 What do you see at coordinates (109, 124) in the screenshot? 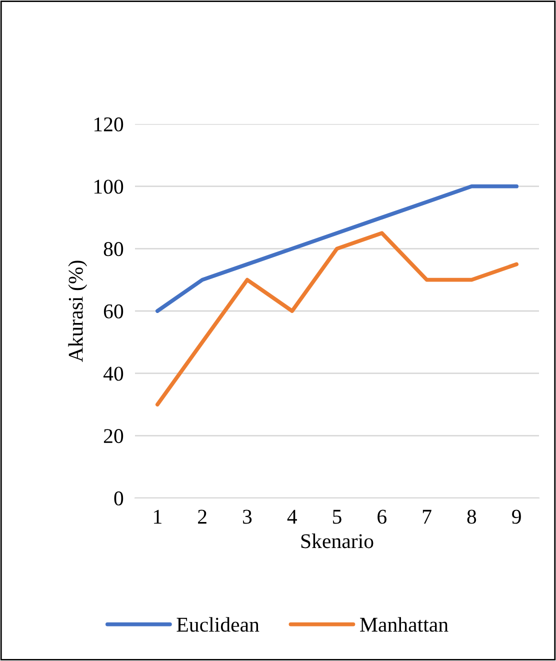
I see `y-tick-label: 120` at bounding box center [109, 124].